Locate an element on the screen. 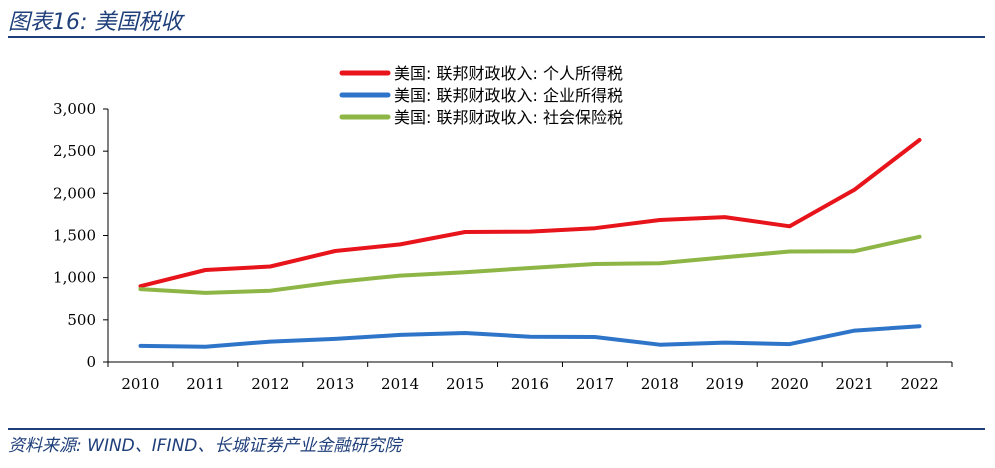 This screenshot has width=995, height=468. title-rule is located at coordinates (496, 37).